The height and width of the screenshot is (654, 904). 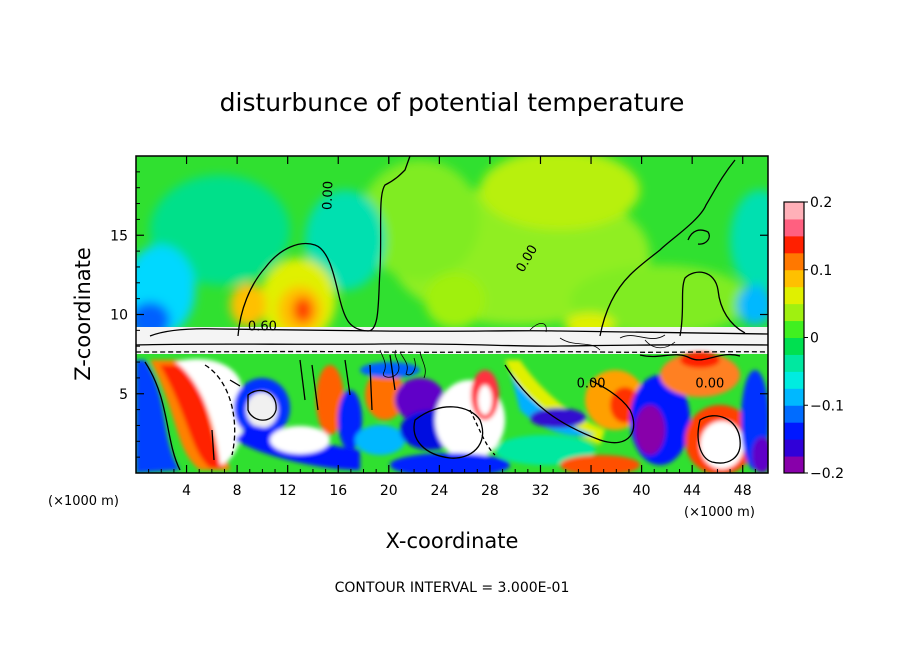 What do you see at coordinates (83, 314) in the screenshot?
I see `y-axis-label: Z-coordinate` at bounding box center [83, 314].